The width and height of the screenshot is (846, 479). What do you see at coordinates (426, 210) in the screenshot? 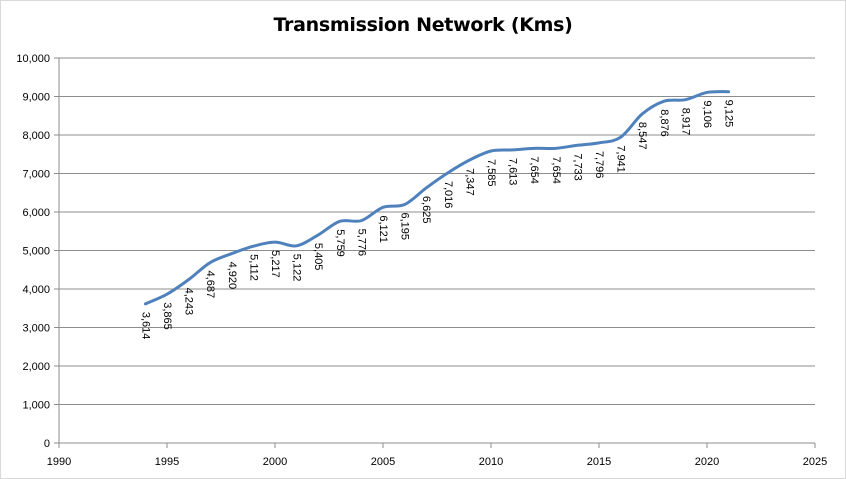
I see `data-label: 6,625` at bounding box center [426, 210].